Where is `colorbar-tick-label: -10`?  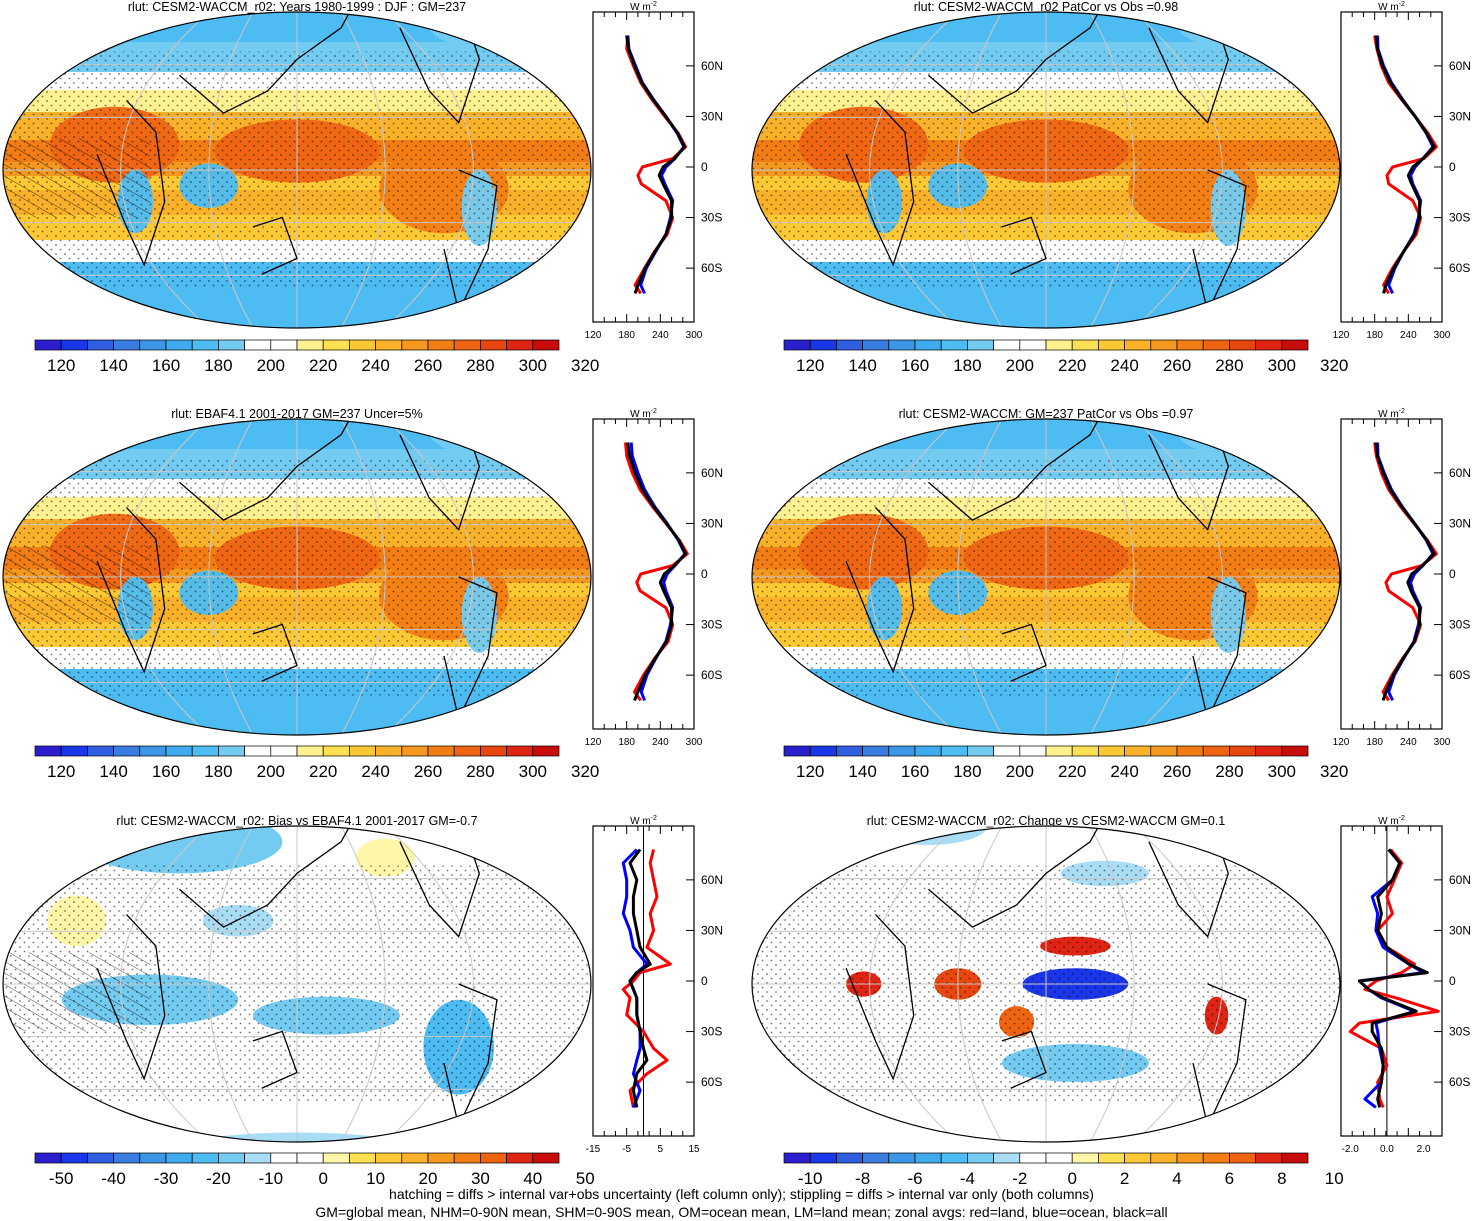 colorbar-tick-label: -10 is located at coordinates (271, 1178).